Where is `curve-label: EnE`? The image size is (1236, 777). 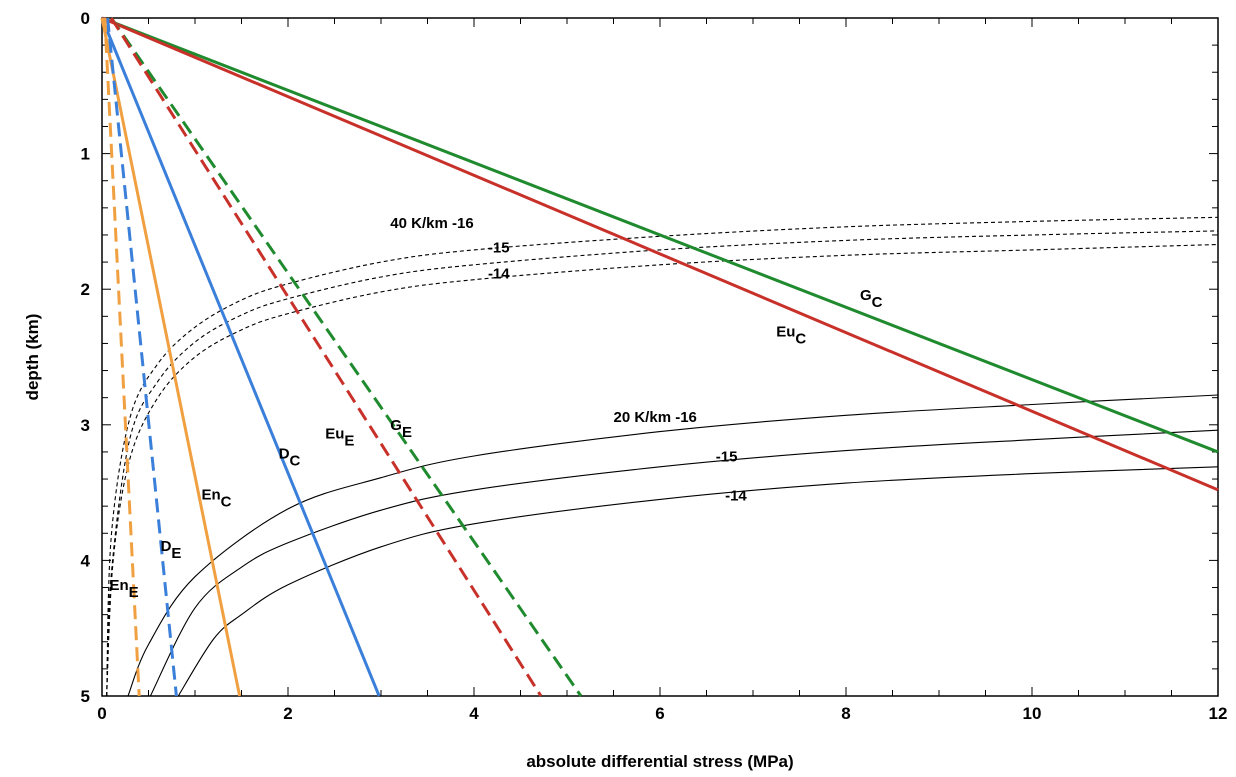
curve-label: EnE is located at coordinates (123, 589).